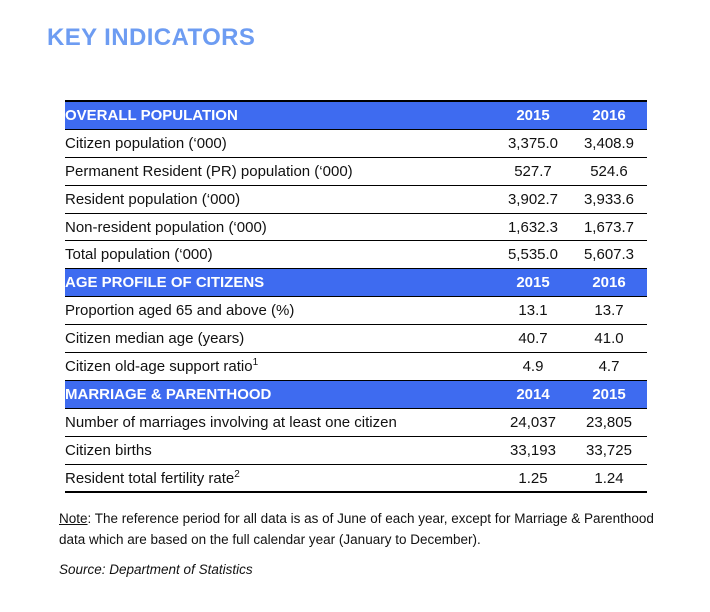 Image resolution: width=710 pixels, height=612 pixels. What do you see at coordinates (153, 199) in the screenshot?
I see `row-label: Resident population (‘000)` at bounding box center [153, 199].